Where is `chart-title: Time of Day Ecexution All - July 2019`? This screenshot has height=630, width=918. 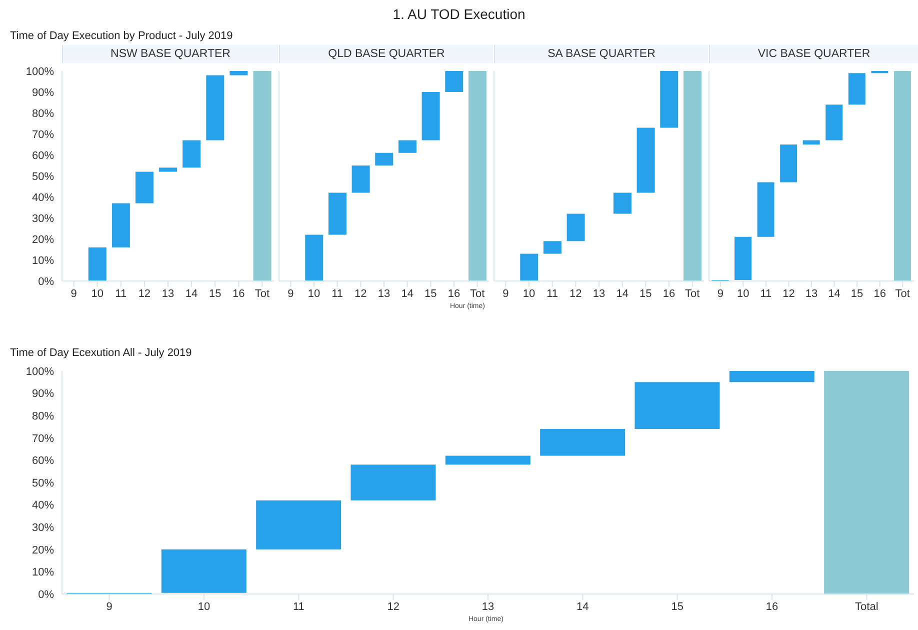 chart-title: Time of Day Ecexution All - July 2019 is located at coordinates (101, 353).